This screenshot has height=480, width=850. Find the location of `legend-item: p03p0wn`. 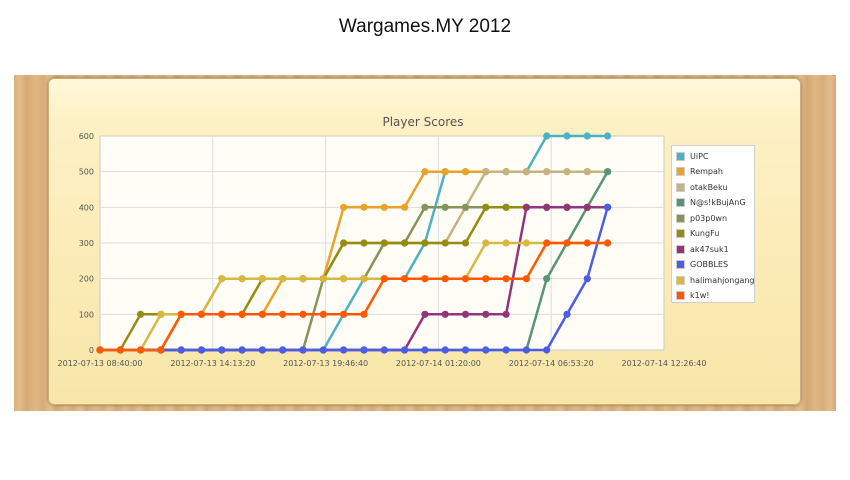

legend-item: p03p0wn is located at coordinates (701, 218).